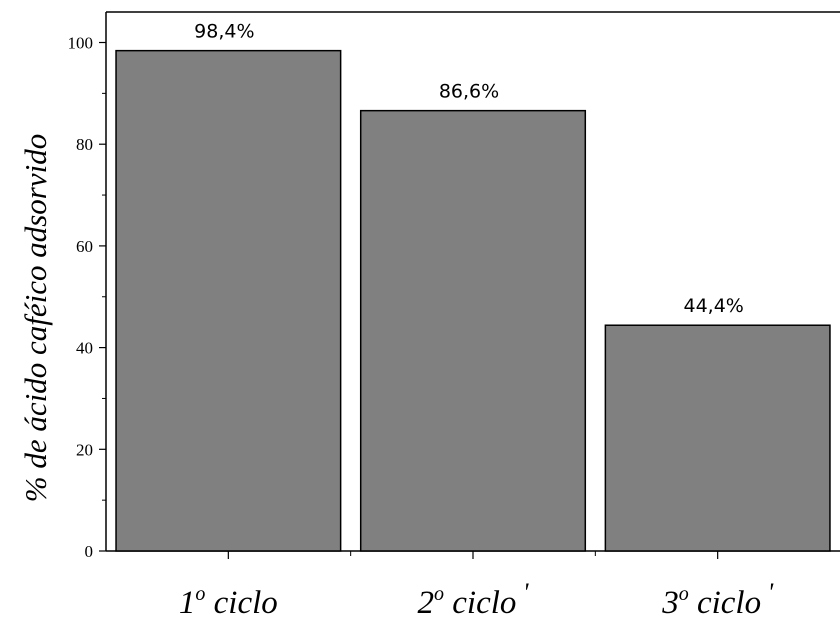  I want to click on y-tick-label: 40, so click(84, 348).